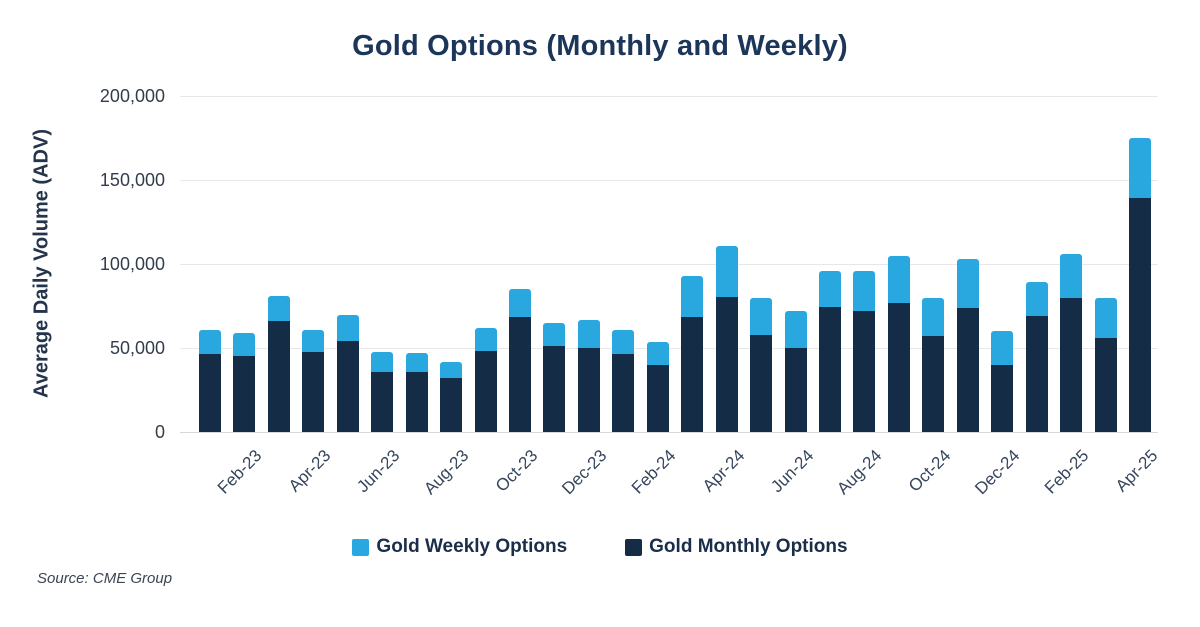 This screenshot has width=1200, height=627. Describe the element at coordinates (653, 472) in the screenshot. I see `x-tick-label: Feb-24` at that location.